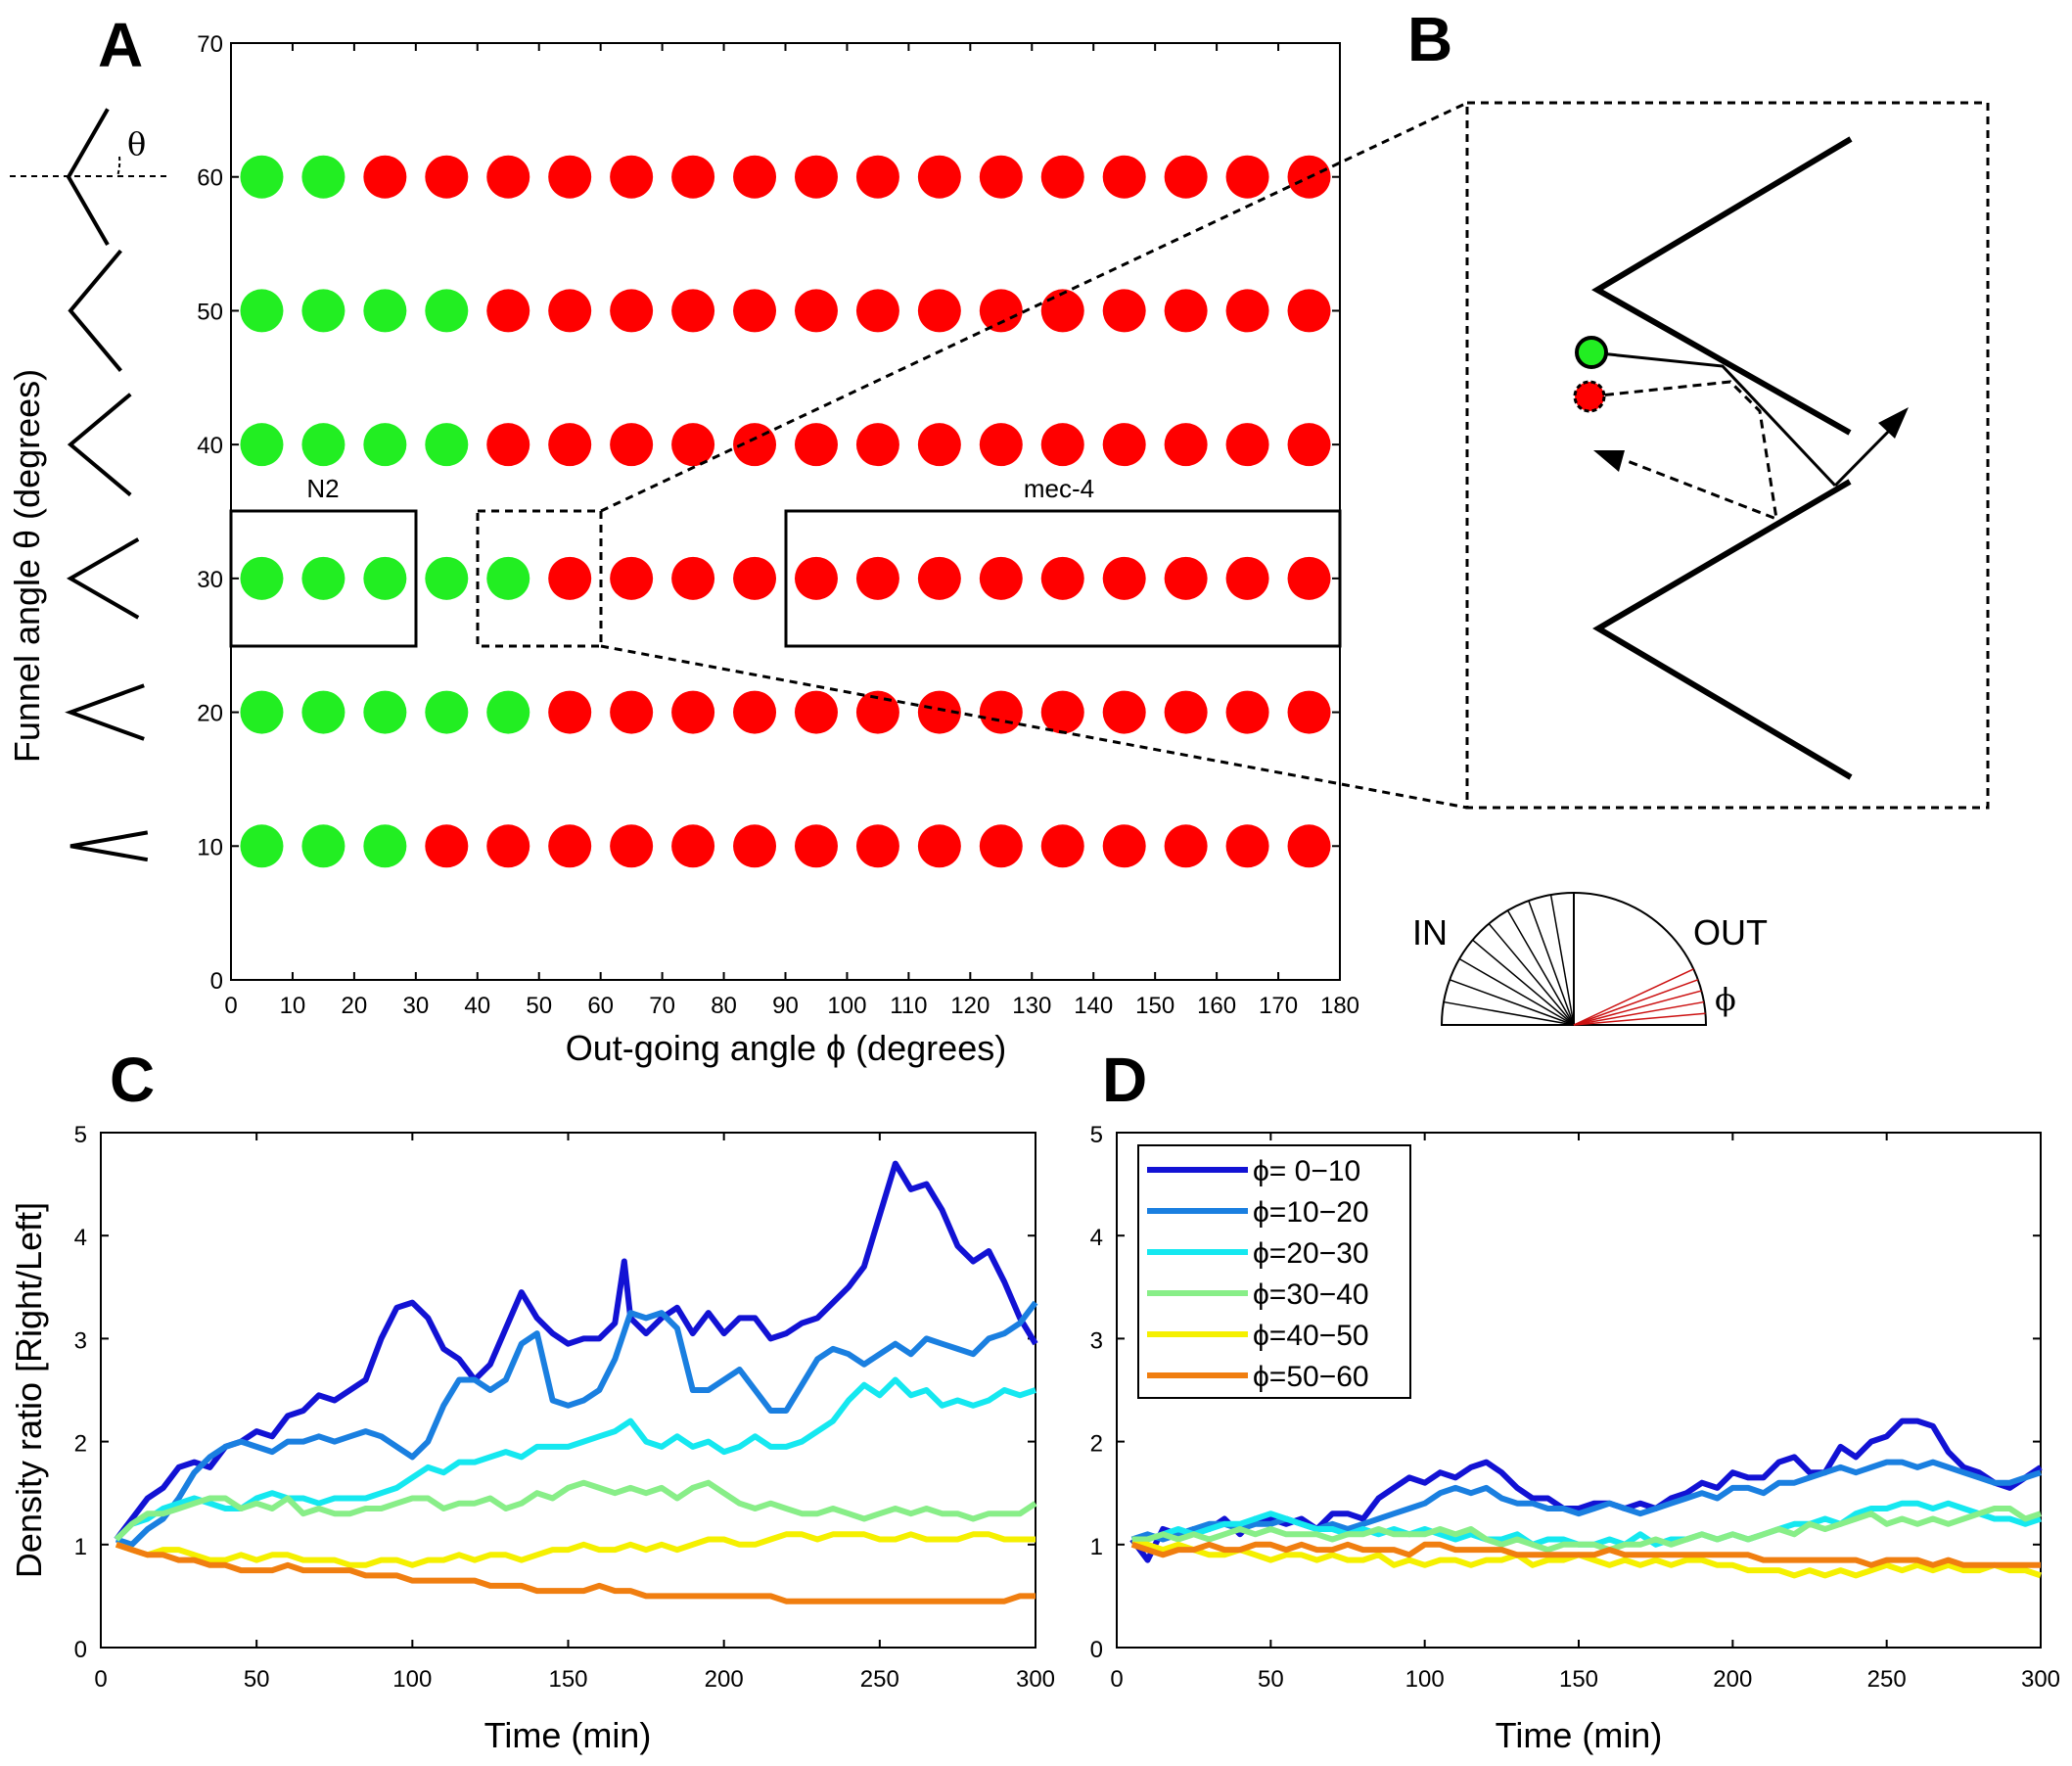 The width and height of the screenshot is (2072, 1766). Describe the element at coordinates (1116, 1679) in the screenshot. I see `xtick-label: 0` at that location.